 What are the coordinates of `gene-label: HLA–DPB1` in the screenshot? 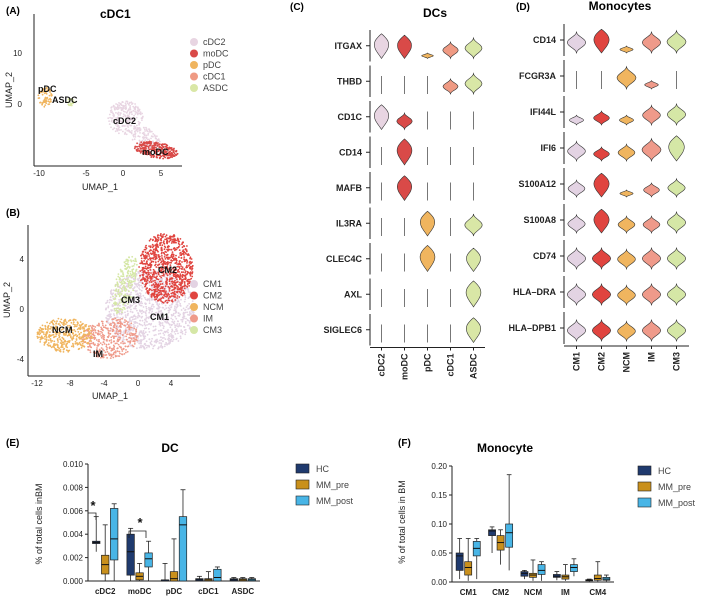 It's located at (532, 328).